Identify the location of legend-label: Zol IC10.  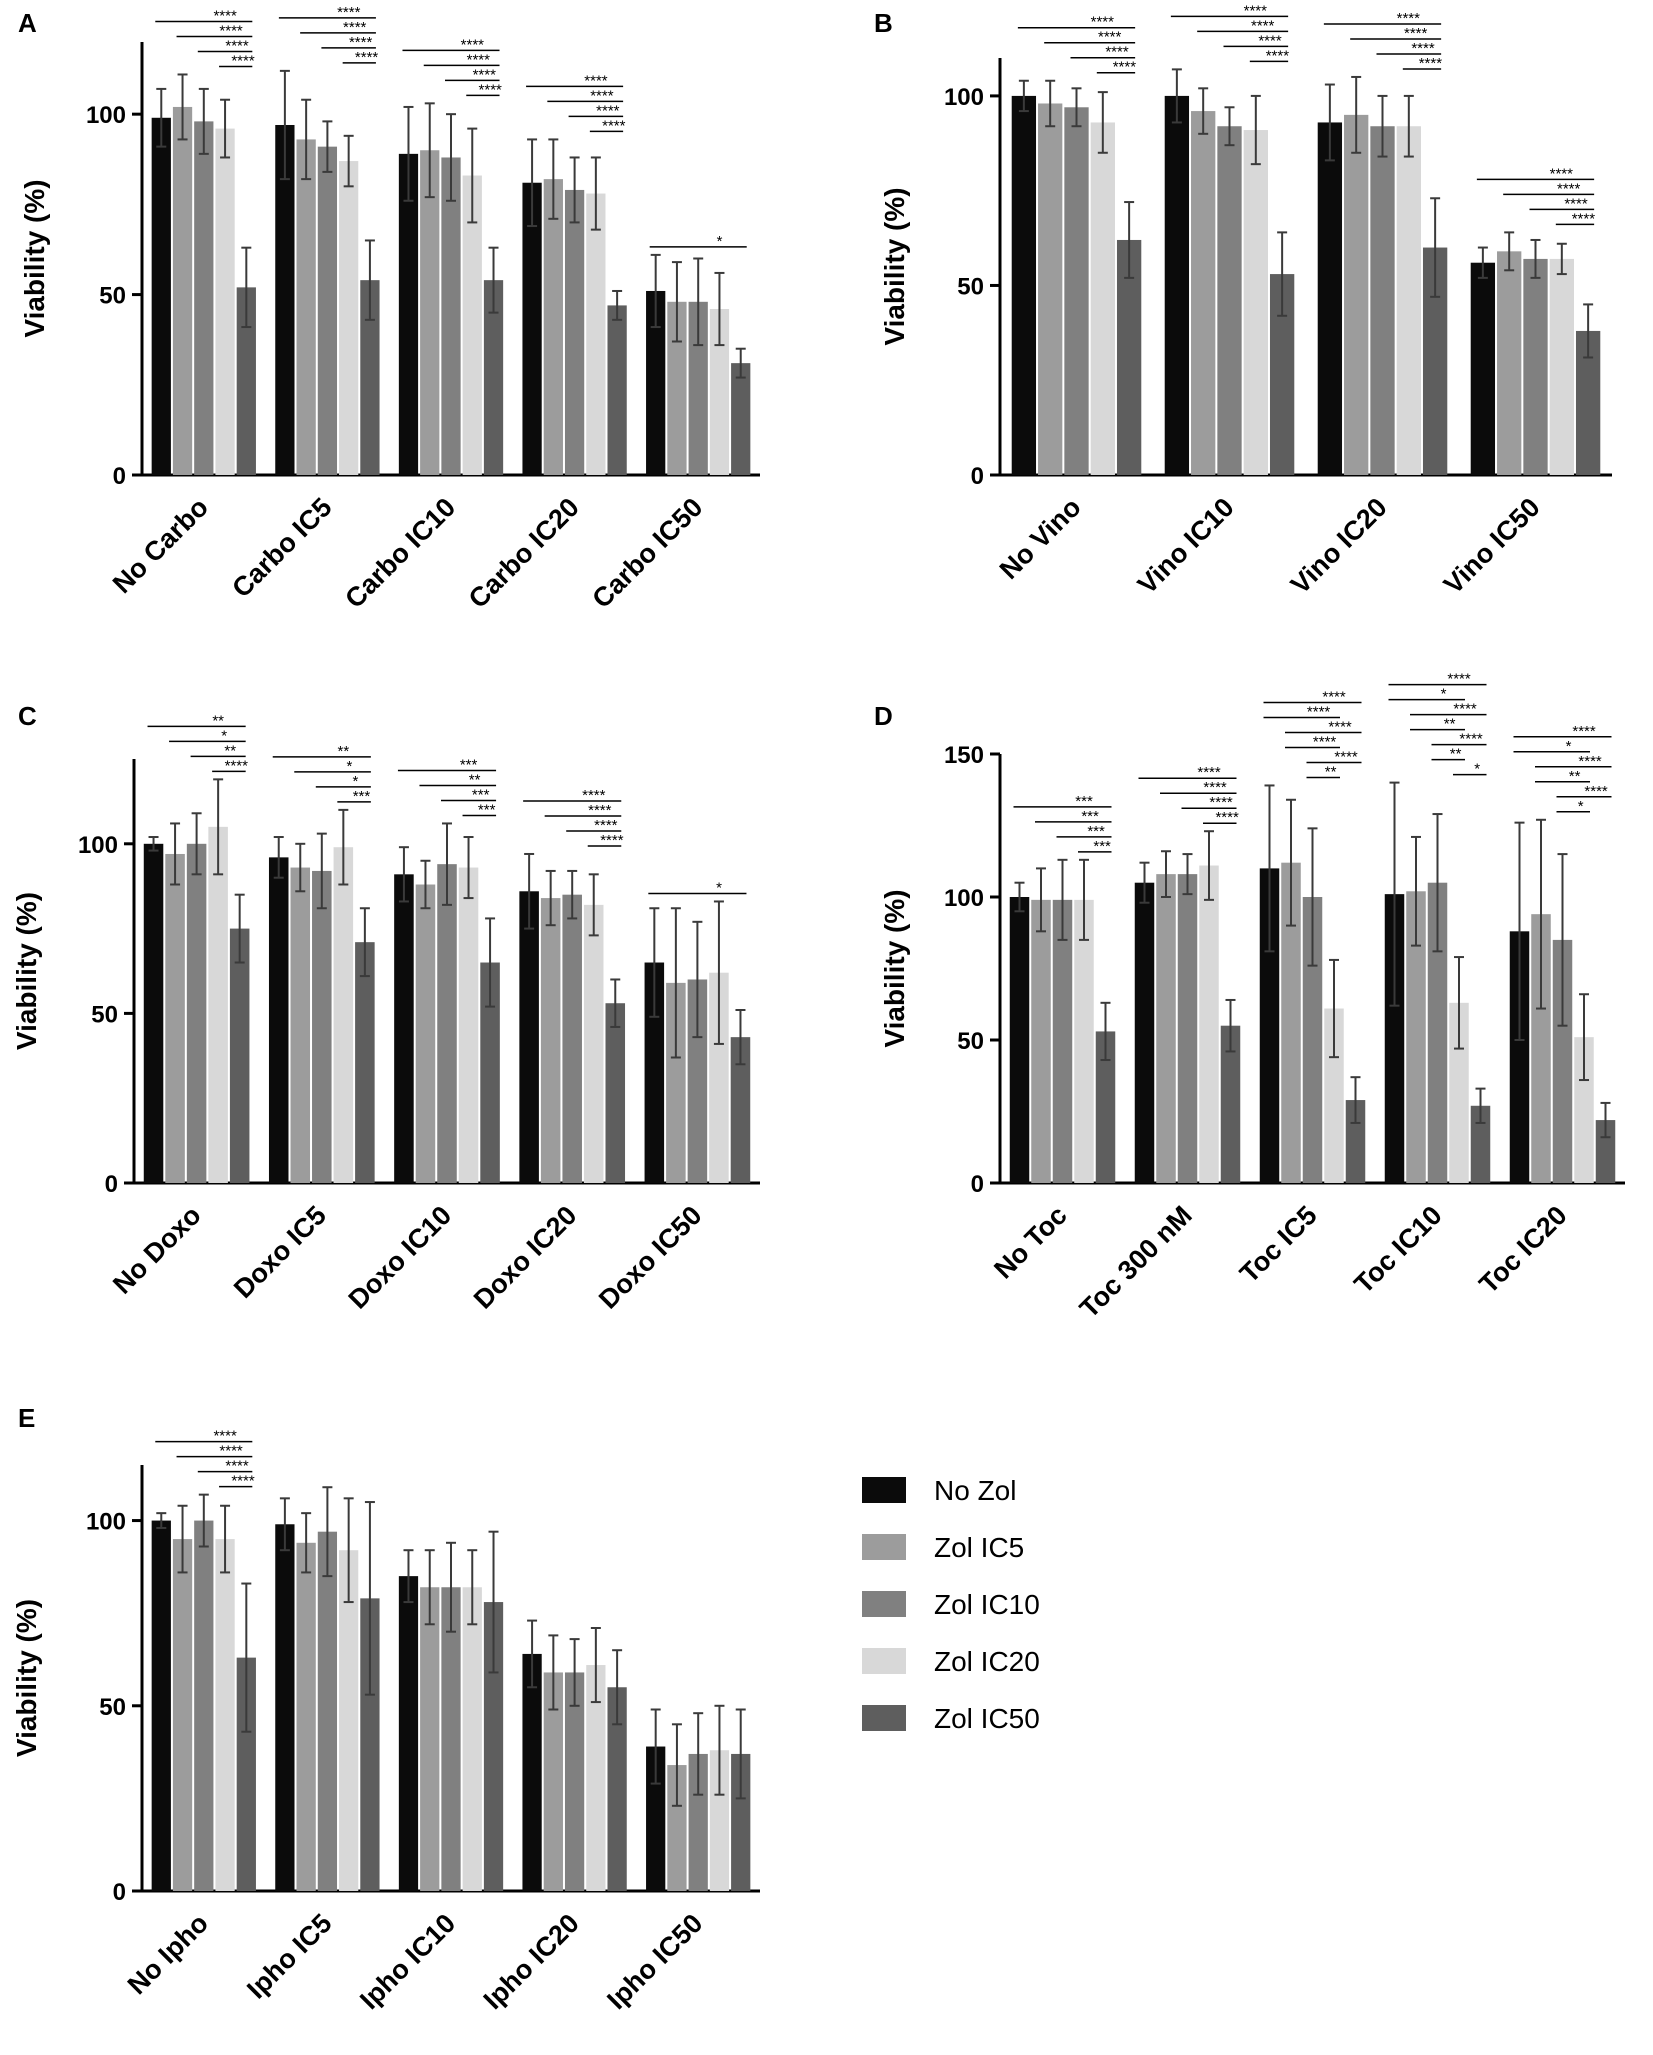
(987, 1604).